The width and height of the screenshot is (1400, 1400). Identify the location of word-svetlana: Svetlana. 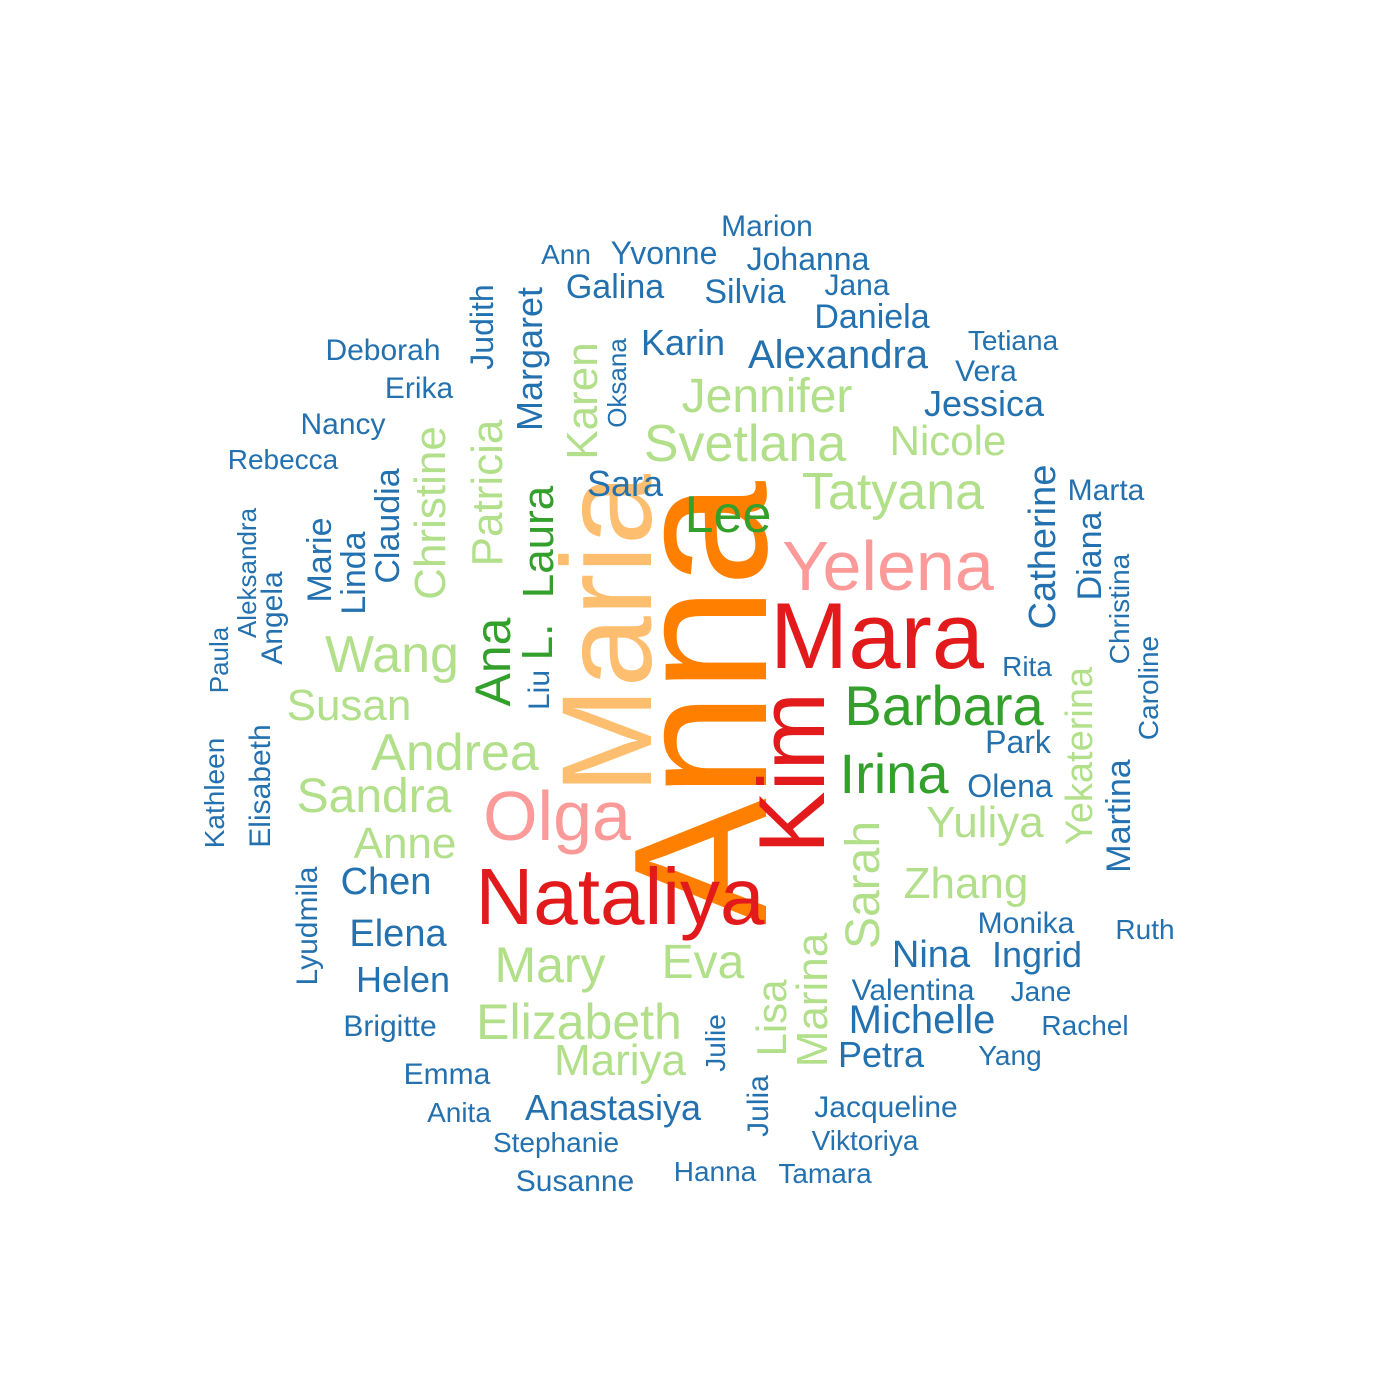
(745, 444).